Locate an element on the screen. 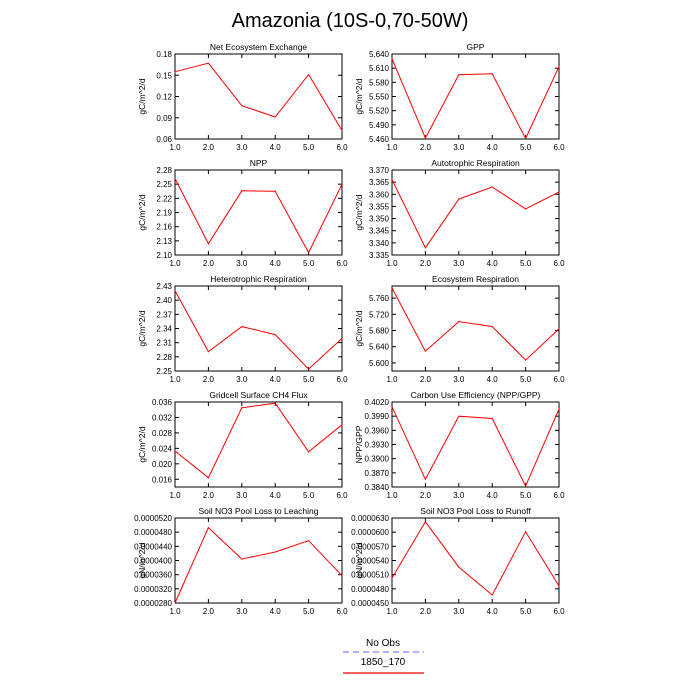 The width and height of the screenshot is (700, 700). y-tick-label: 2.34 is located at coordinates (164, 329).